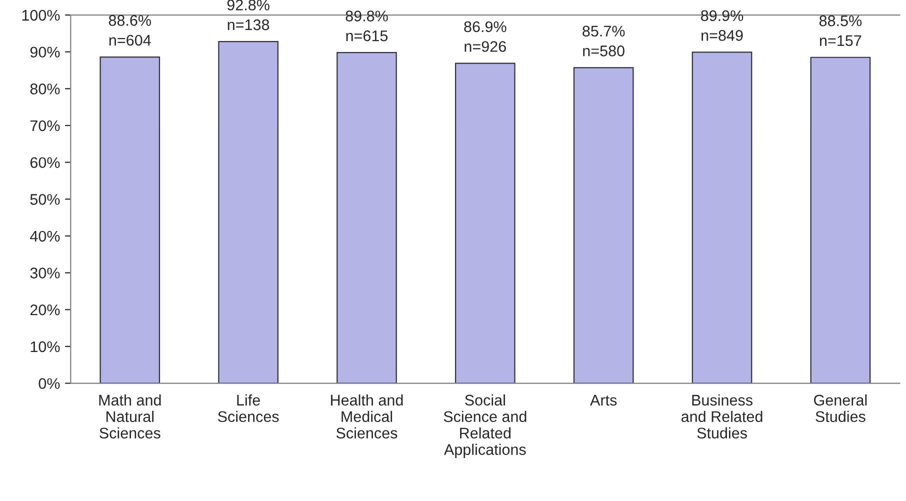  I want to click on y-tick-label: 50%, so click(45, 199).